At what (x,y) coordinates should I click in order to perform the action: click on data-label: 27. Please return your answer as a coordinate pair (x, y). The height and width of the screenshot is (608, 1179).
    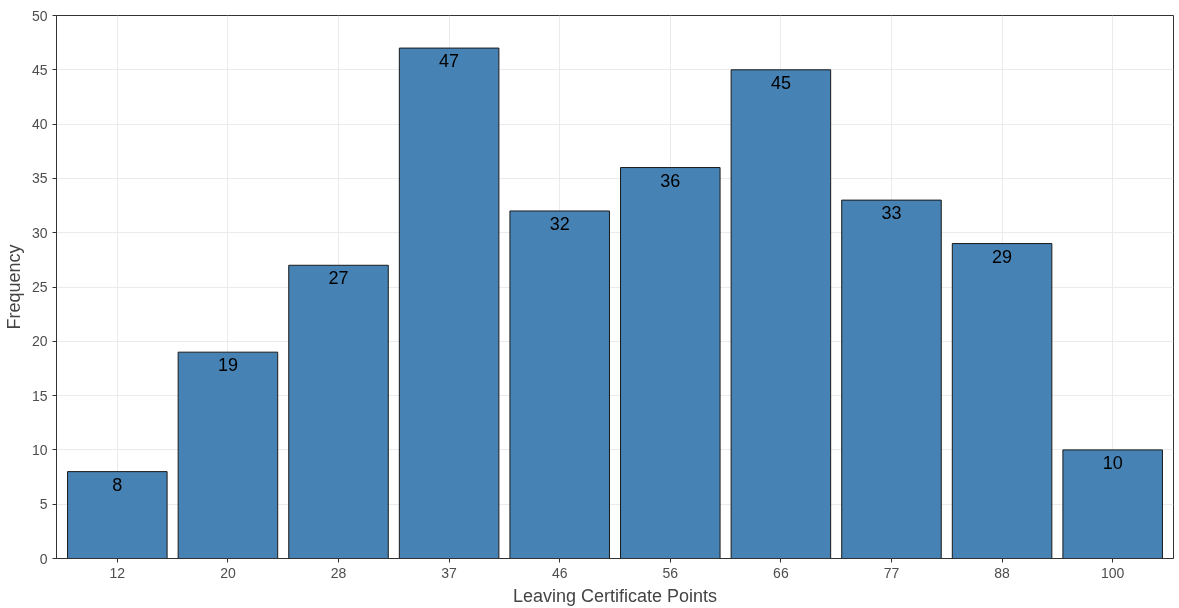
    Looking at the image, I should click on (338, 278).